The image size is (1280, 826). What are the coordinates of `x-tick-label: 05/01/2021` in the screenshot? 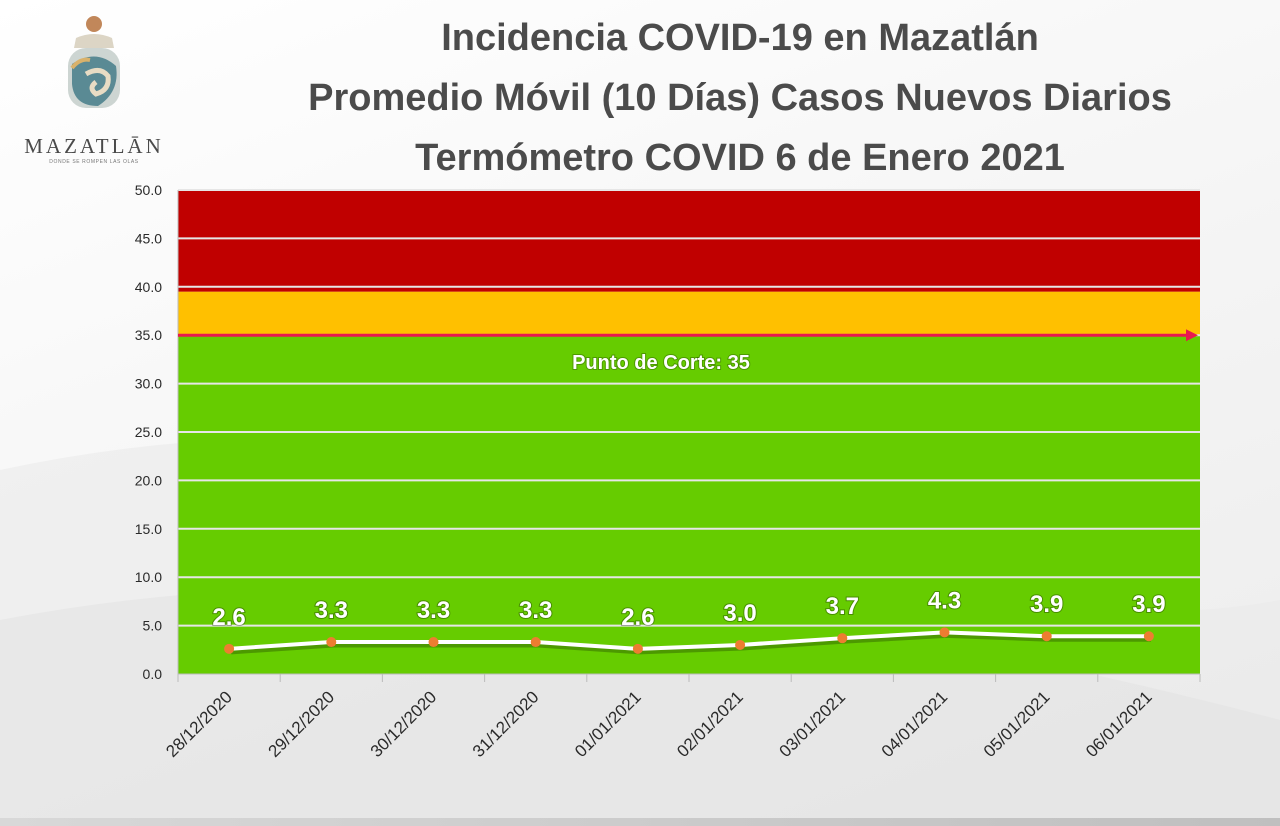 It's located at (1017, 724).